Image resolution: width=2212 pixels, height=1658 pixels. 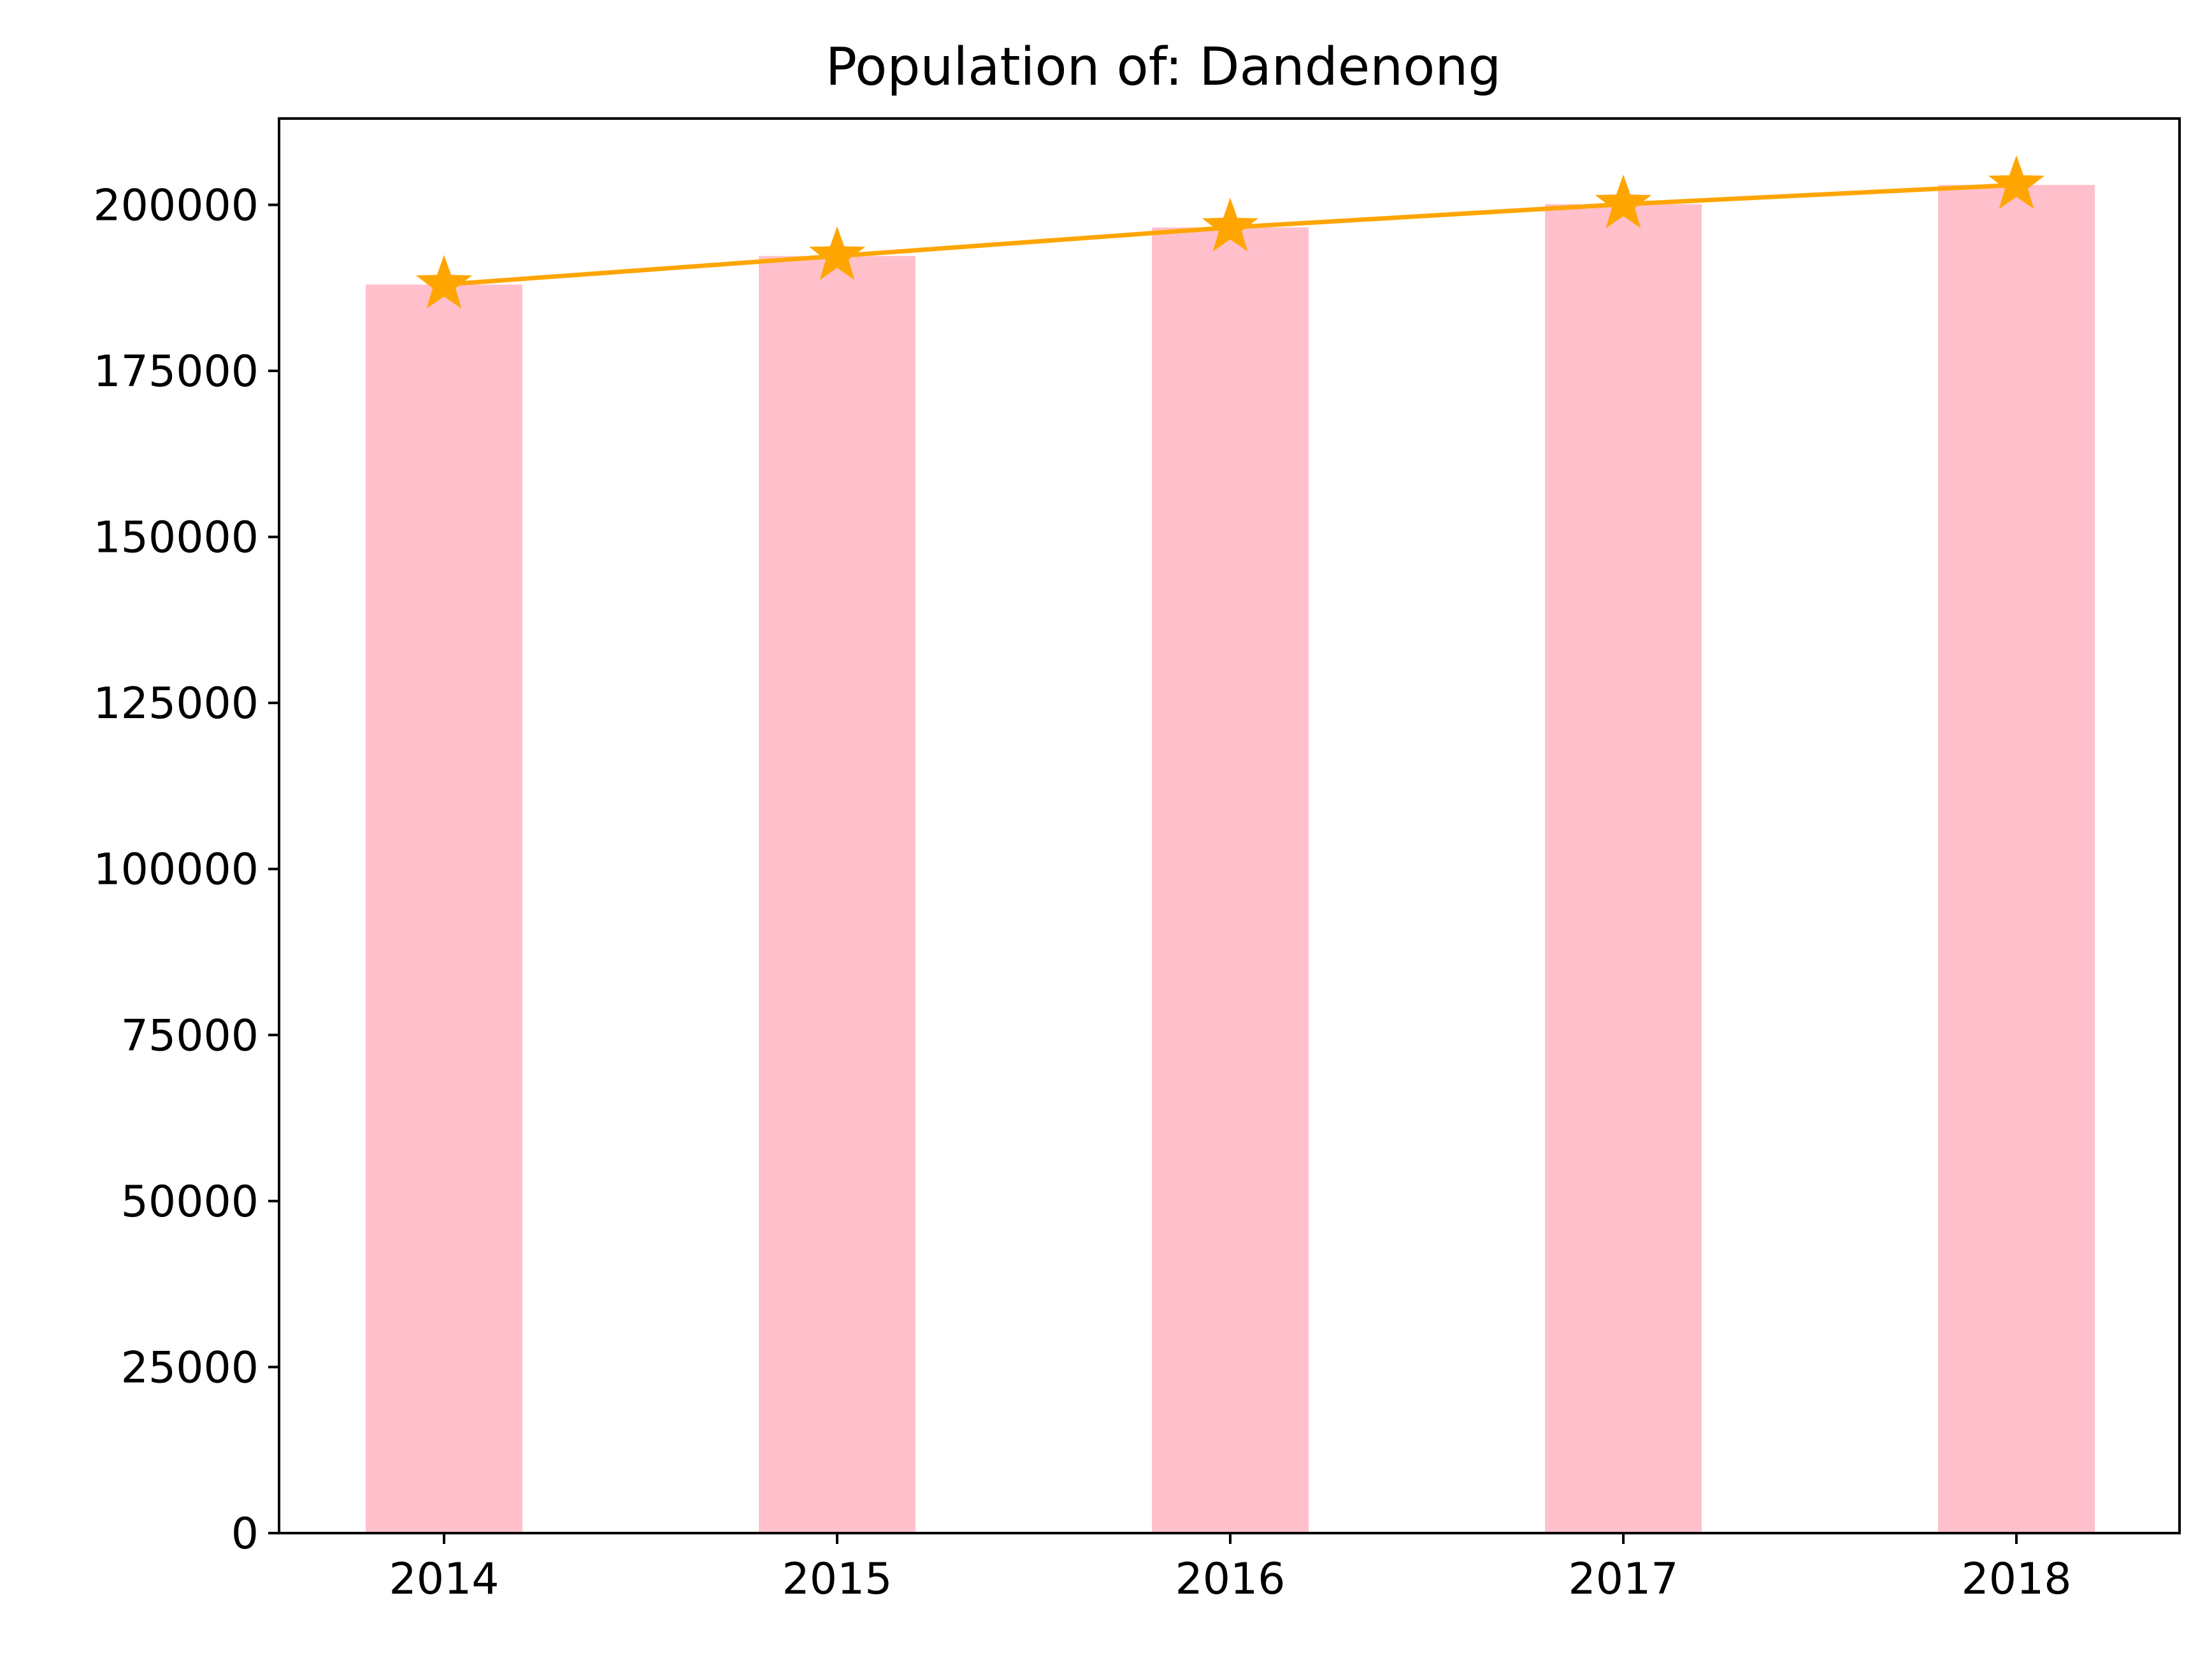 I want to click on x-tick-label: 2014, so click(x=444, y=1579).